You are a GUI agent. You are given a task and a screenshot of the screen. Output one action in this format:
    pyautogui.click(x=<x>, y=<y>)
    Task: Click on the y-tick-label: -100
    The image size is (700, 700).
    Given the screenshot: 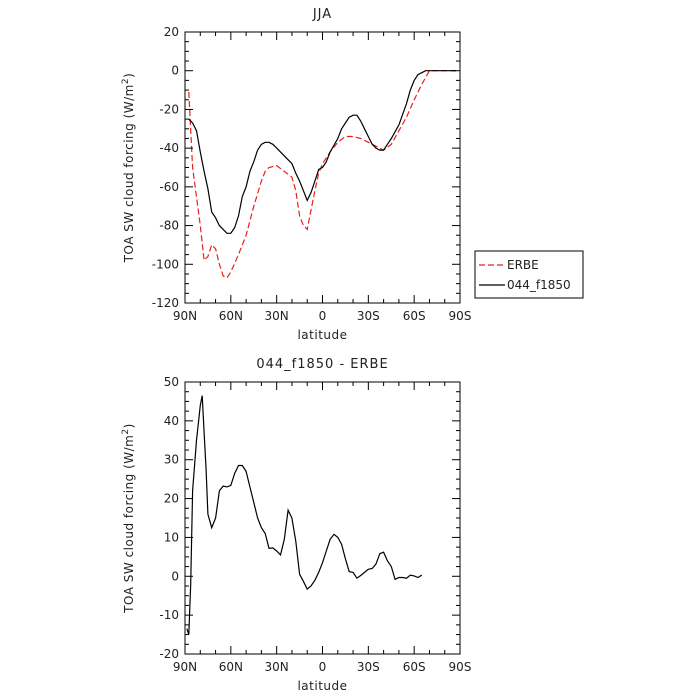 What is the action you would take?
    pyautogui.click(x=165, y=264)
    